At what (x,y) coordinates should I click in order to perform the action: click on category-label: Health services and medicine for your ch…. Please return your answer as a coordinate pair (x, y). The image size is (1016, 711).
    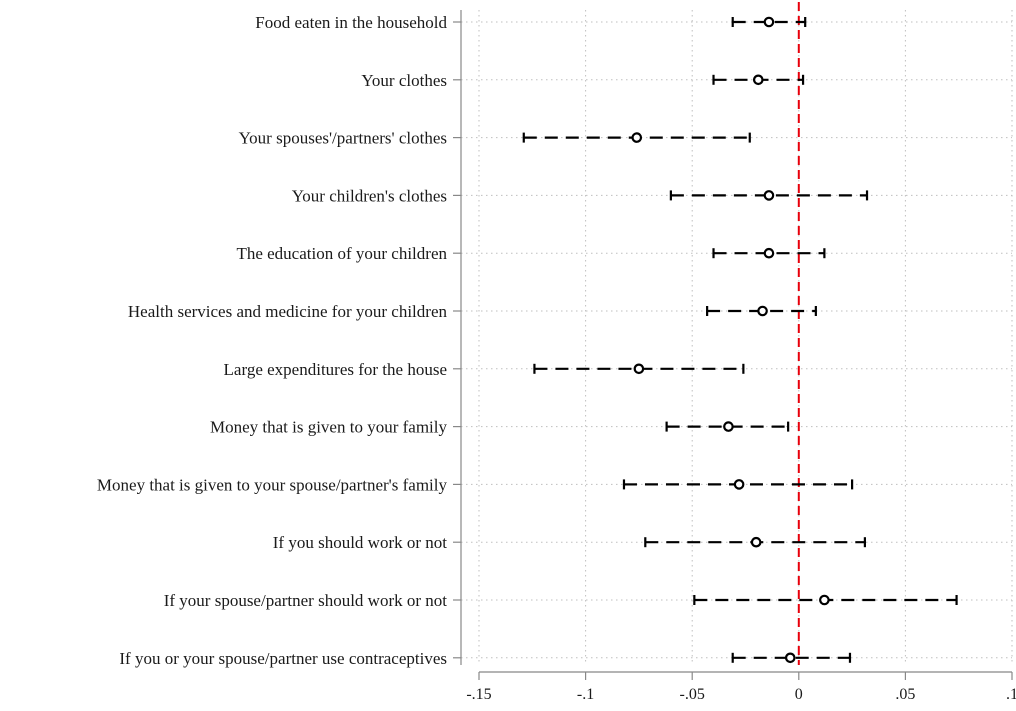
    Looking at the image, I should click on (288, 311).